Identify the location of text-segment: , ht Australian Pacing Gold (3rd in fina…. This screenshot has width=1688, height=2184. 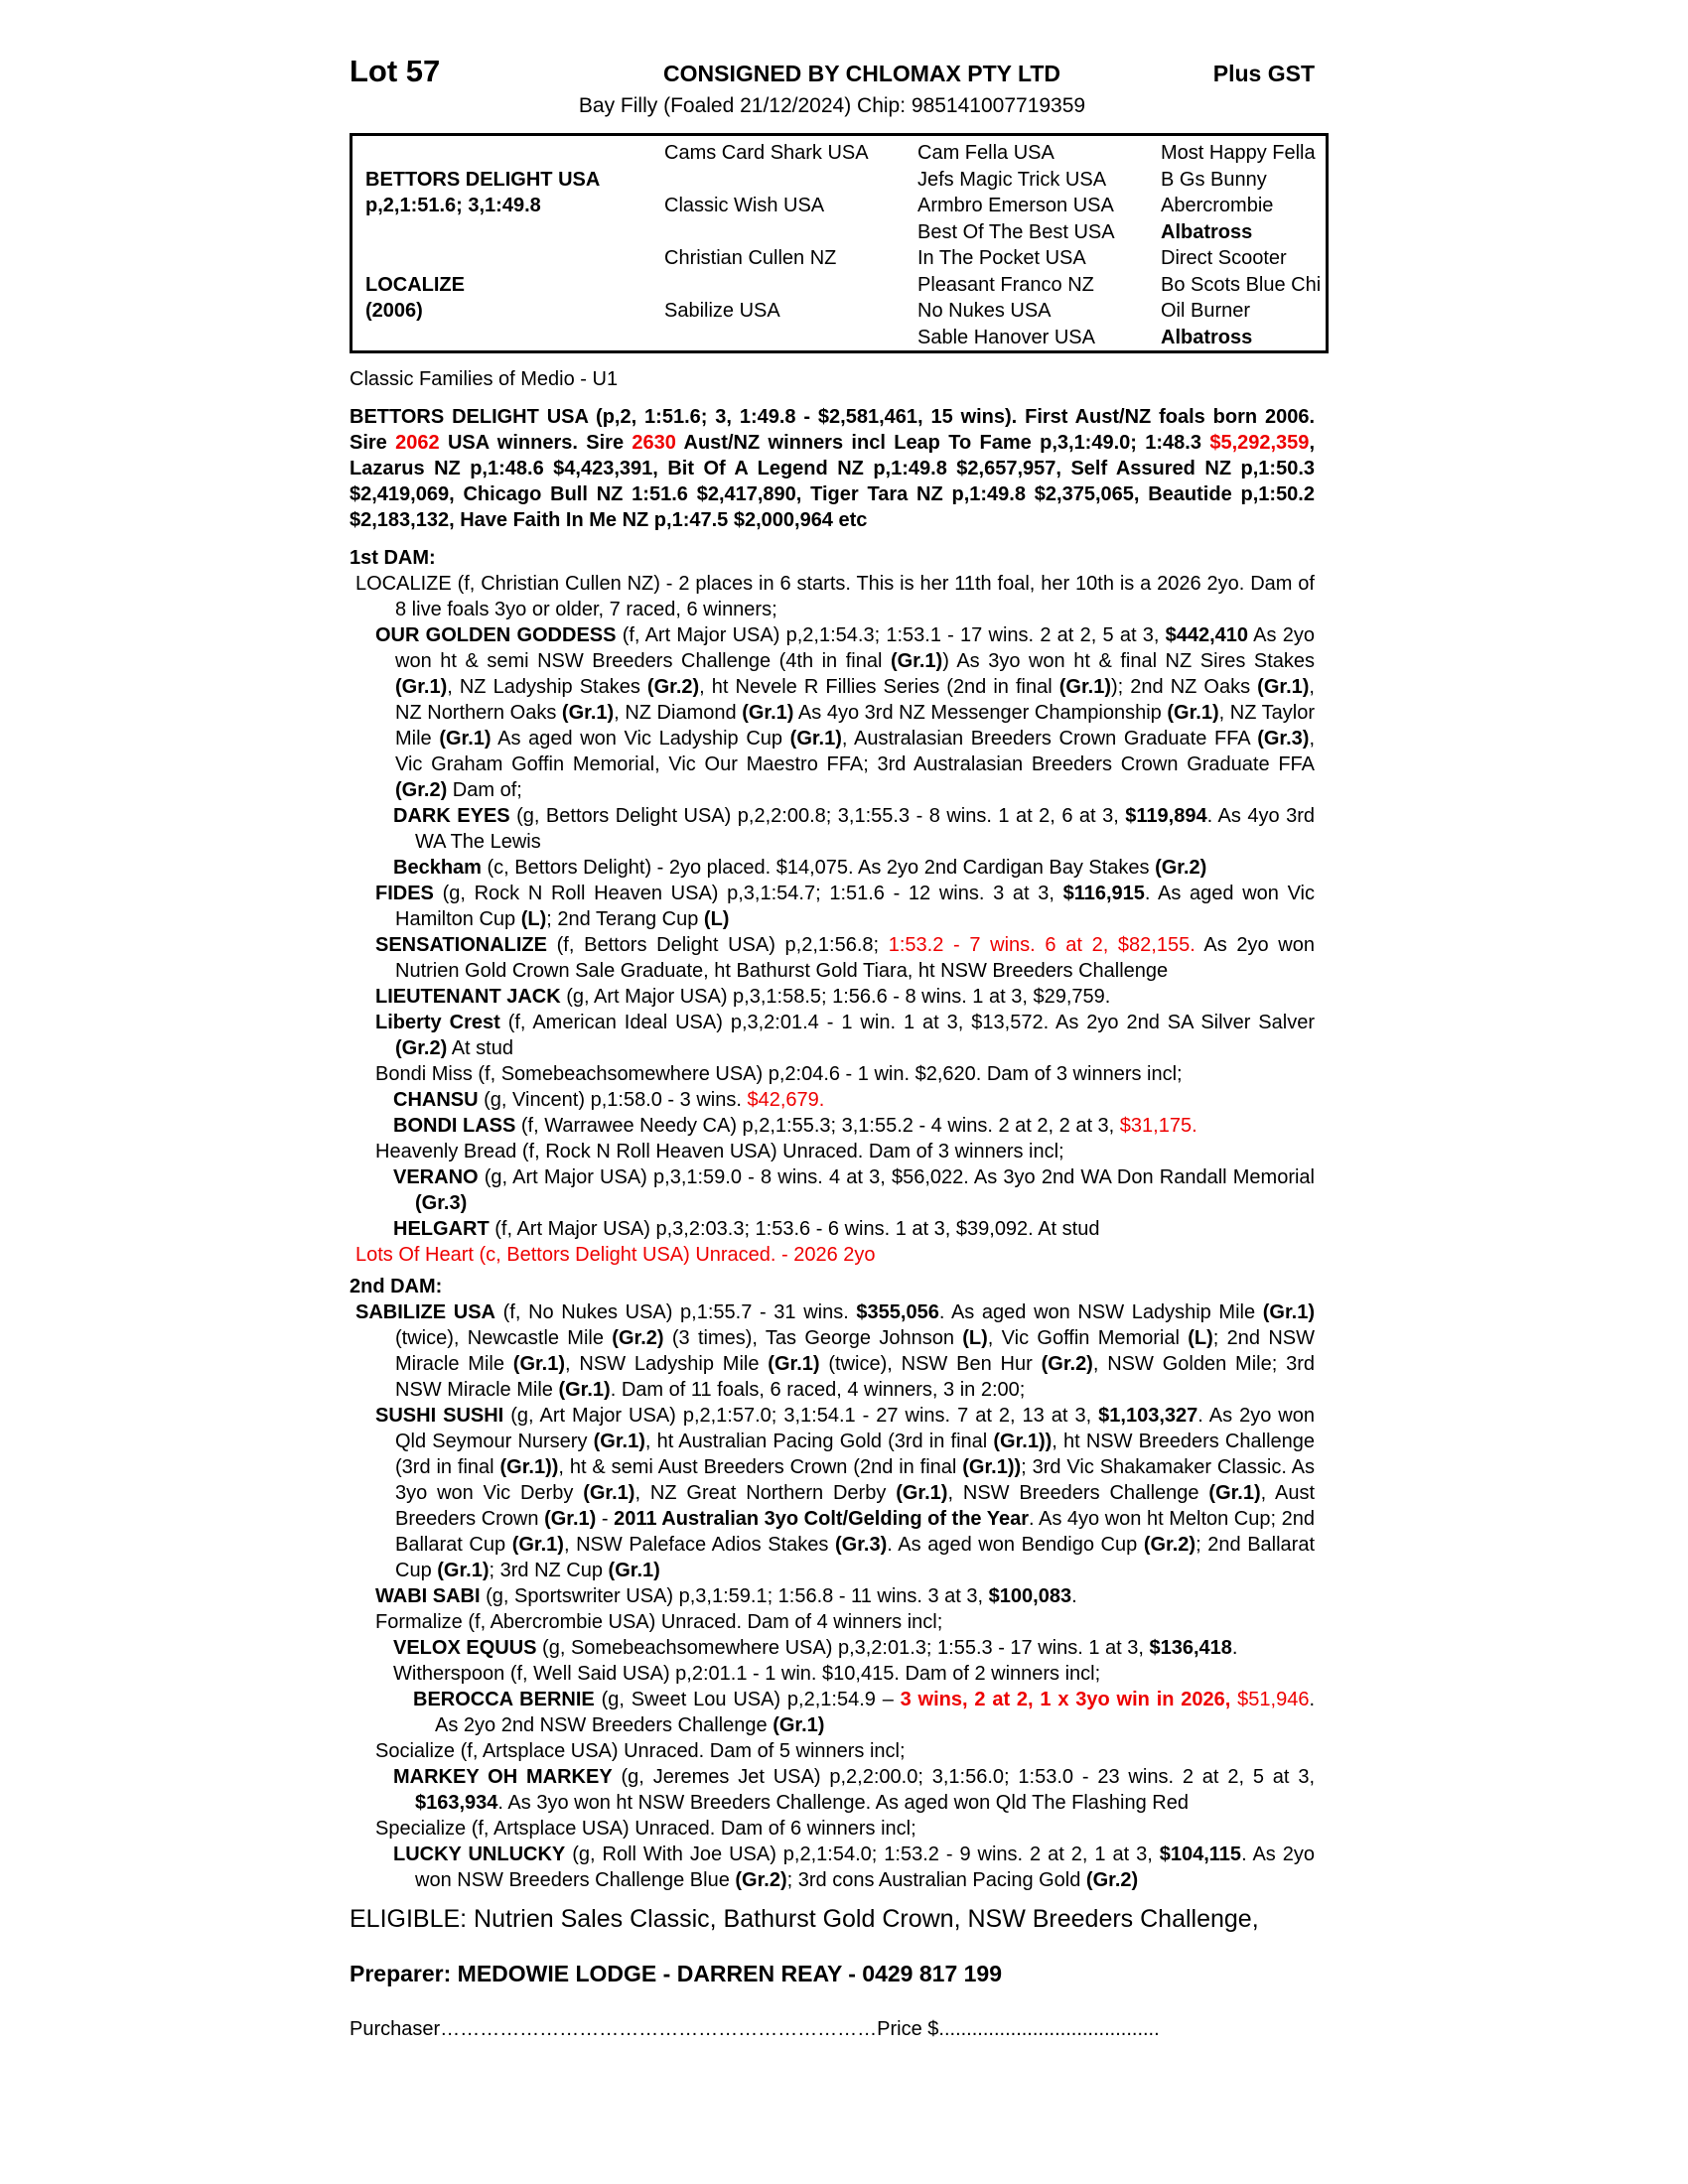
(819, 1441).